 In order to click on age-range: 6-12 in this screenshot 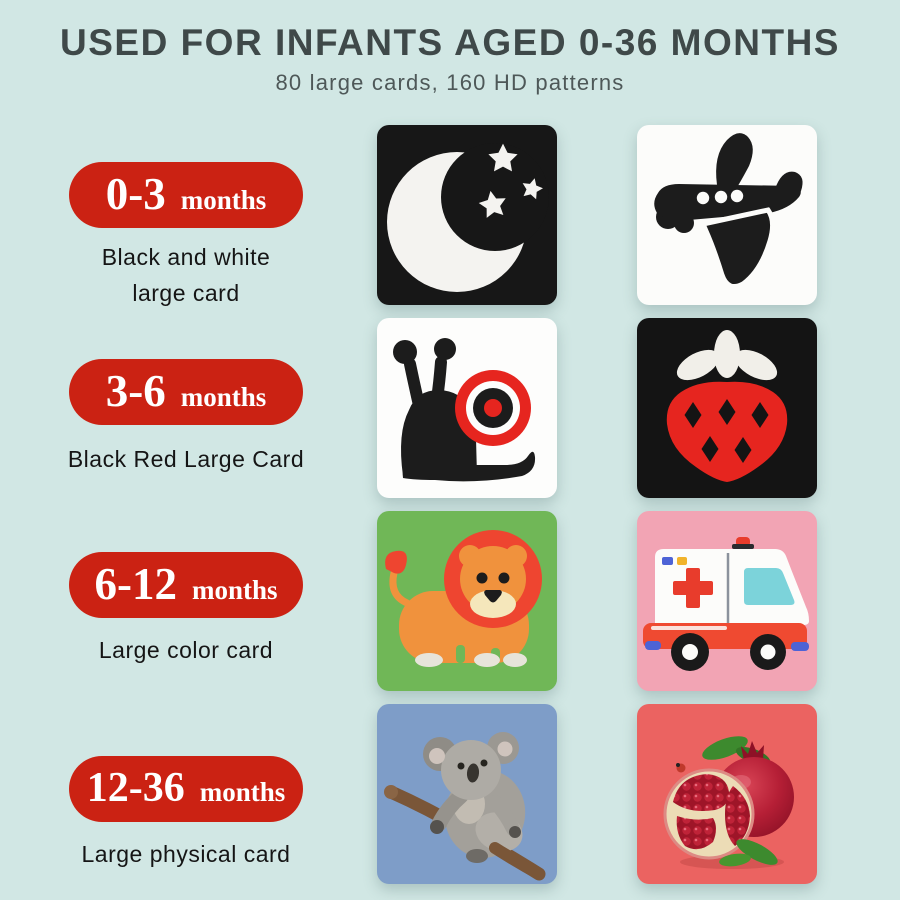, I will do `click(135, 584)`.